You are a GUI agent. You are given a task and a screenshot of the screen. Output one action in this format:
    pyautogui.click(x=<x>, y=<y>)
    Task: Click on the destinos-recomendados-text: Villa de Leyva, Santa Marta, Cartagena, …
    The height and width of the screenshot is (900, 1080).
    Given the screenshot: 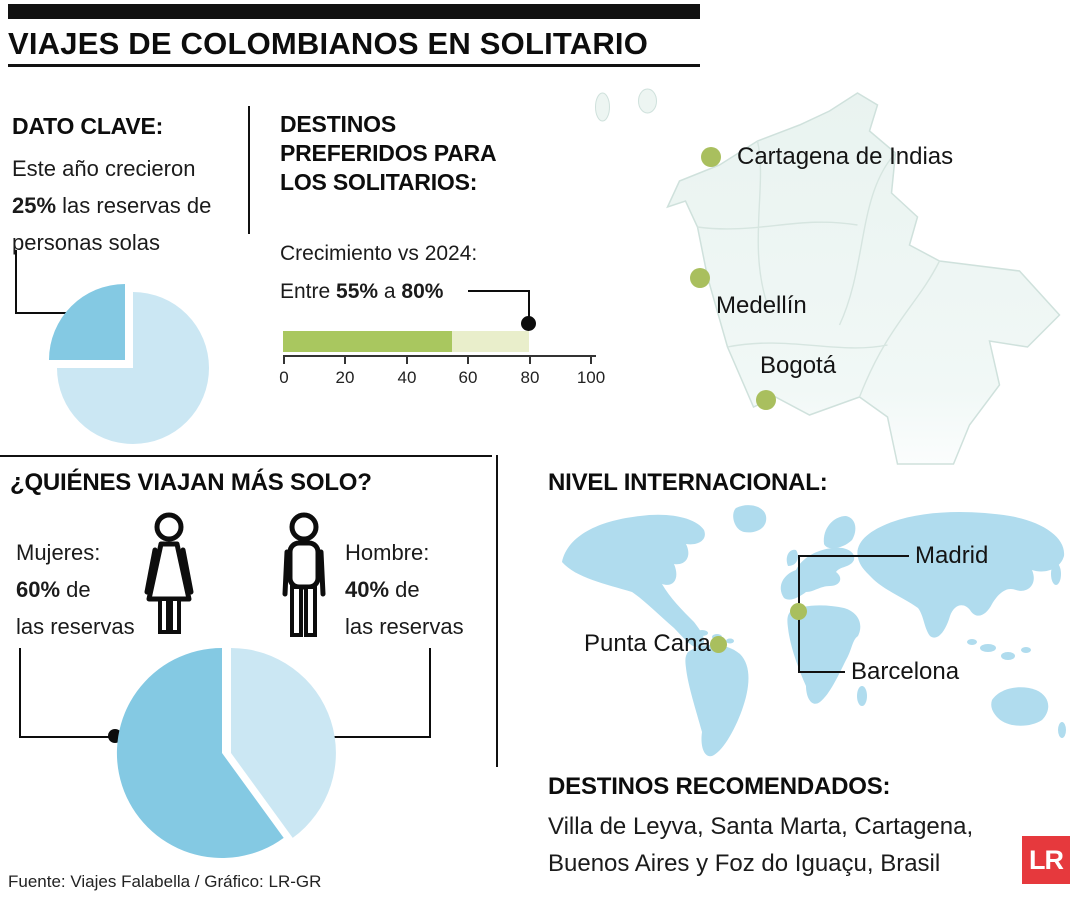 What is the action you would take?
    pyautogui.click(x=760, y=845)
    